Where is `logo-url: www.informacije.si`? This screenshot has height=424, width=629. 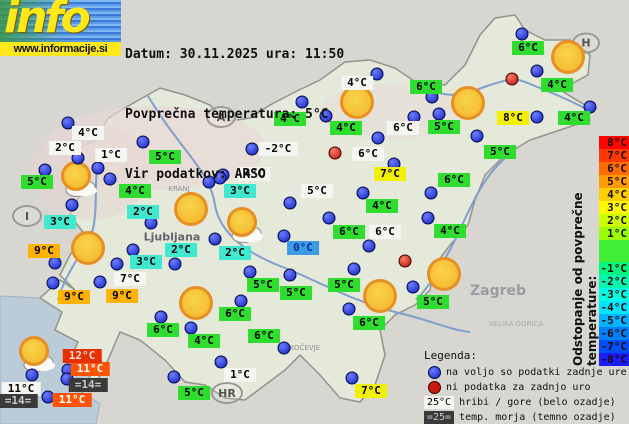 logo-url: www.informacije.si is located at coordinates (60, 49).